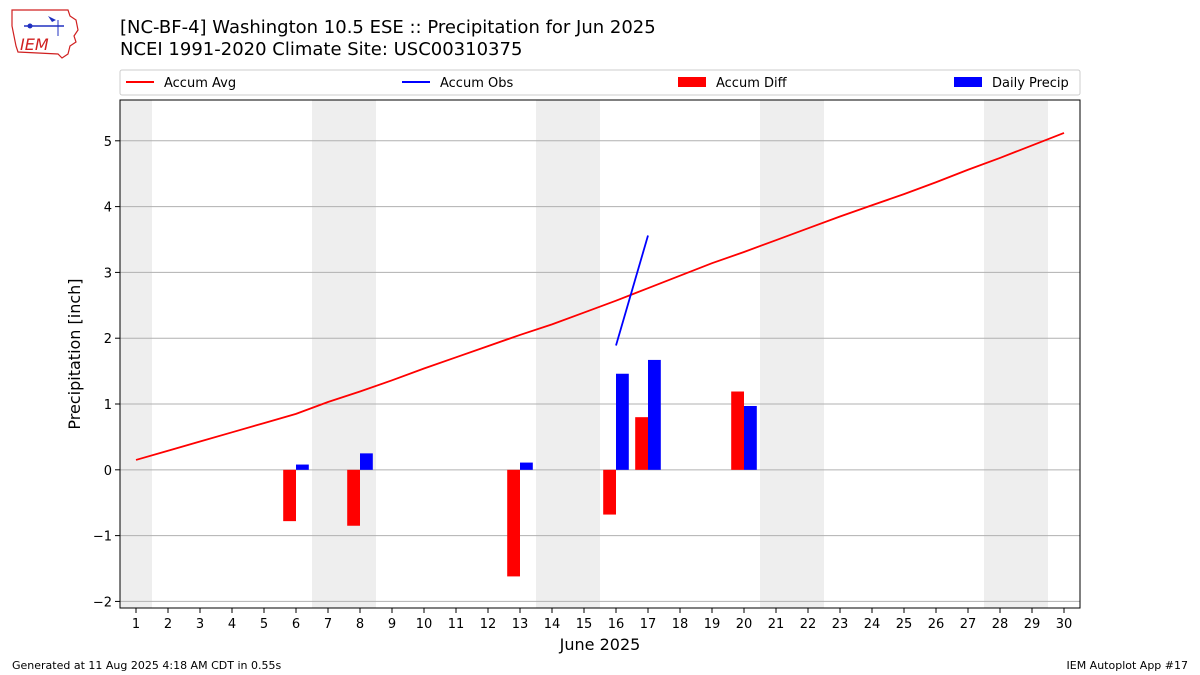 The height and width of the screenshot is (675, 1200). What do you see at coordinates (102, 602) in the screenshot?
I see `y-tick-label: −2` at bounding box center [102, 602].